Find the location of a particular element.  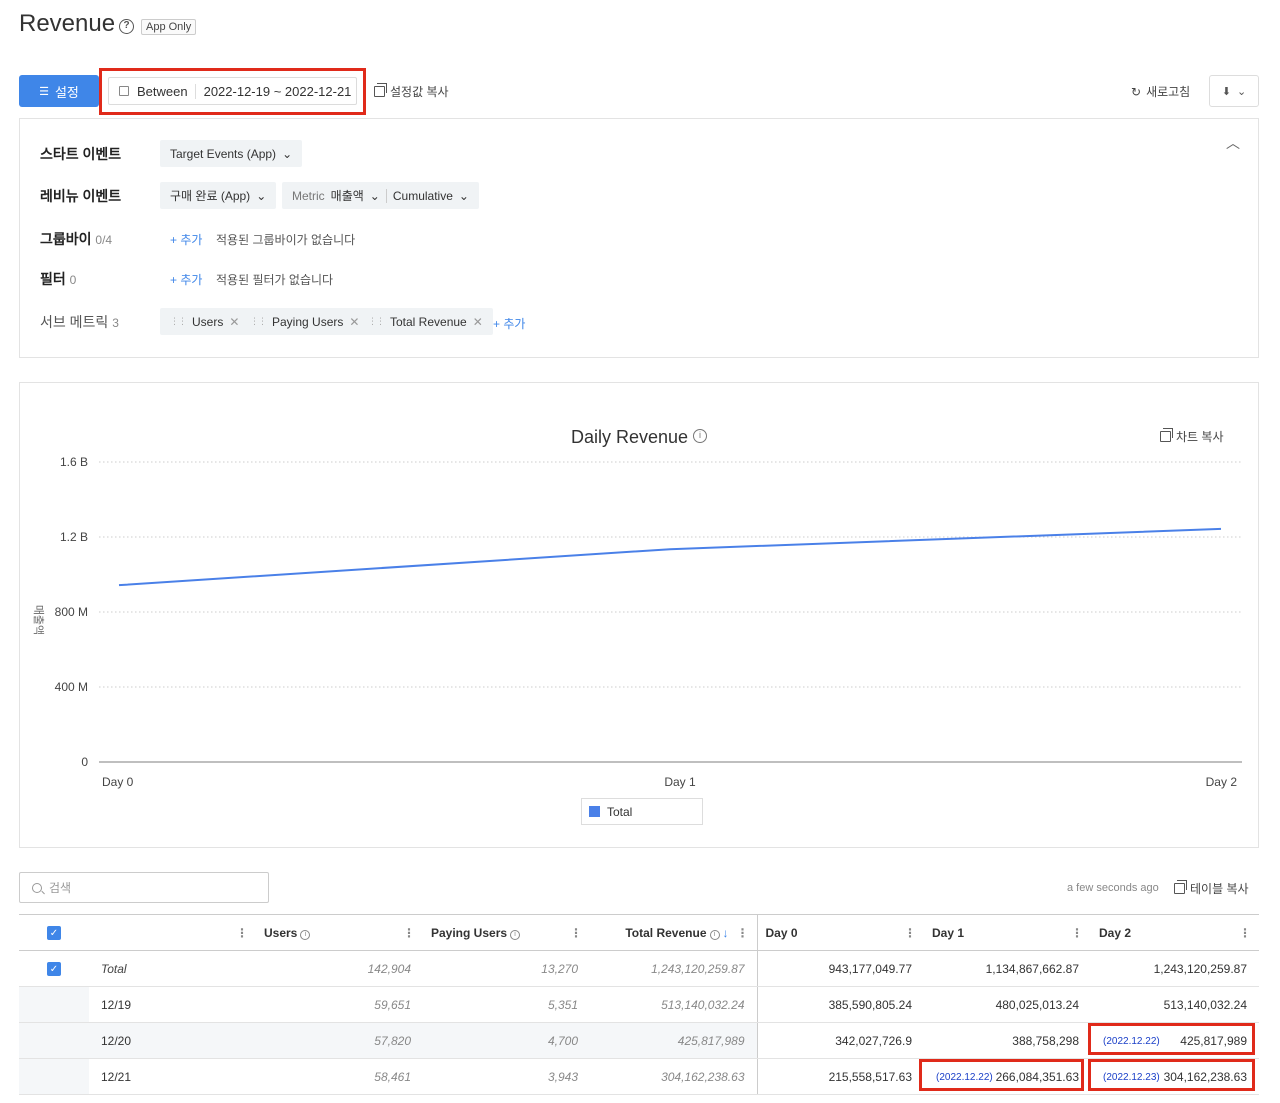

day0-column-header: Day 0 ⋮ is located at coordinates (840, 932).